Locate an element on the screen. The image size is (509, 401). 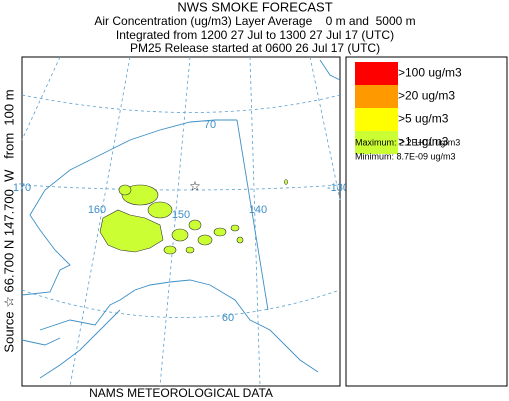
footer: NAMS METEOROLOGICAL DATA is located at coordinates (181, 393).